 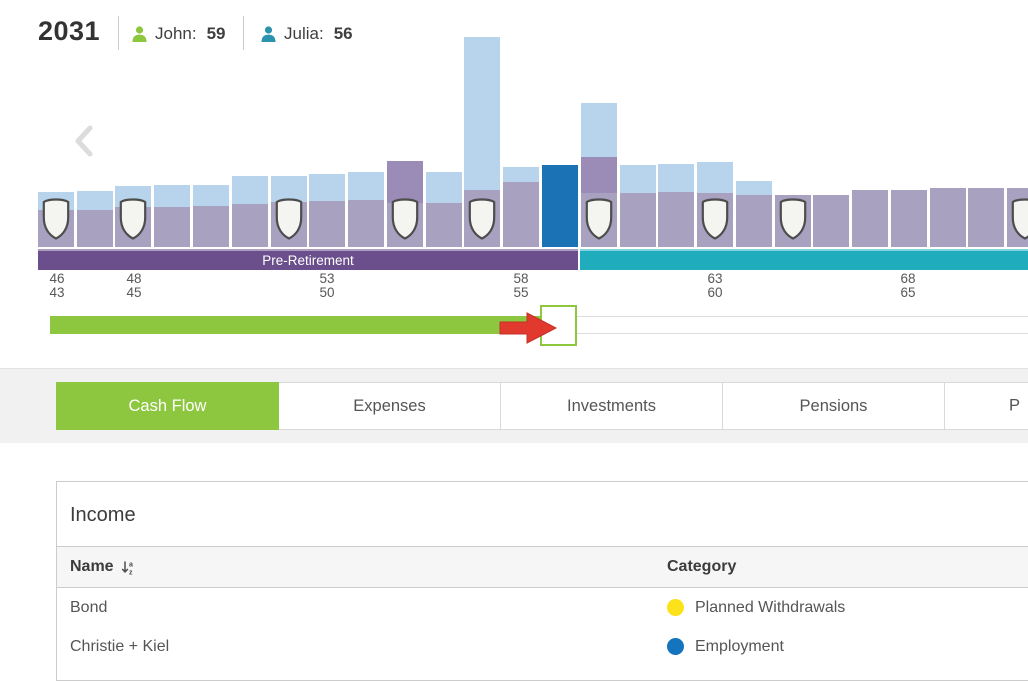 I want to click on age-tick: 58 55, so click(x=520, y=286).